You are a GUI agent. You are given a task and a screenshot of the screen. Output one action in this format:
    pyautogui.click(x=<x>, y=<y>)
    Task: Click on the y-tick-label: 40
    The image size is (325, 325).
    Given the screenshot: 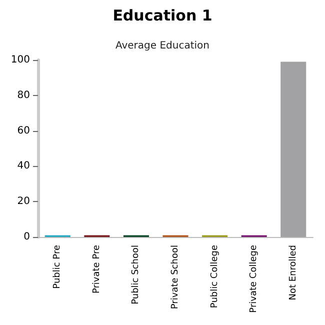 What is the action you would take?
    pyautogui.click(x=23, y=166)
    